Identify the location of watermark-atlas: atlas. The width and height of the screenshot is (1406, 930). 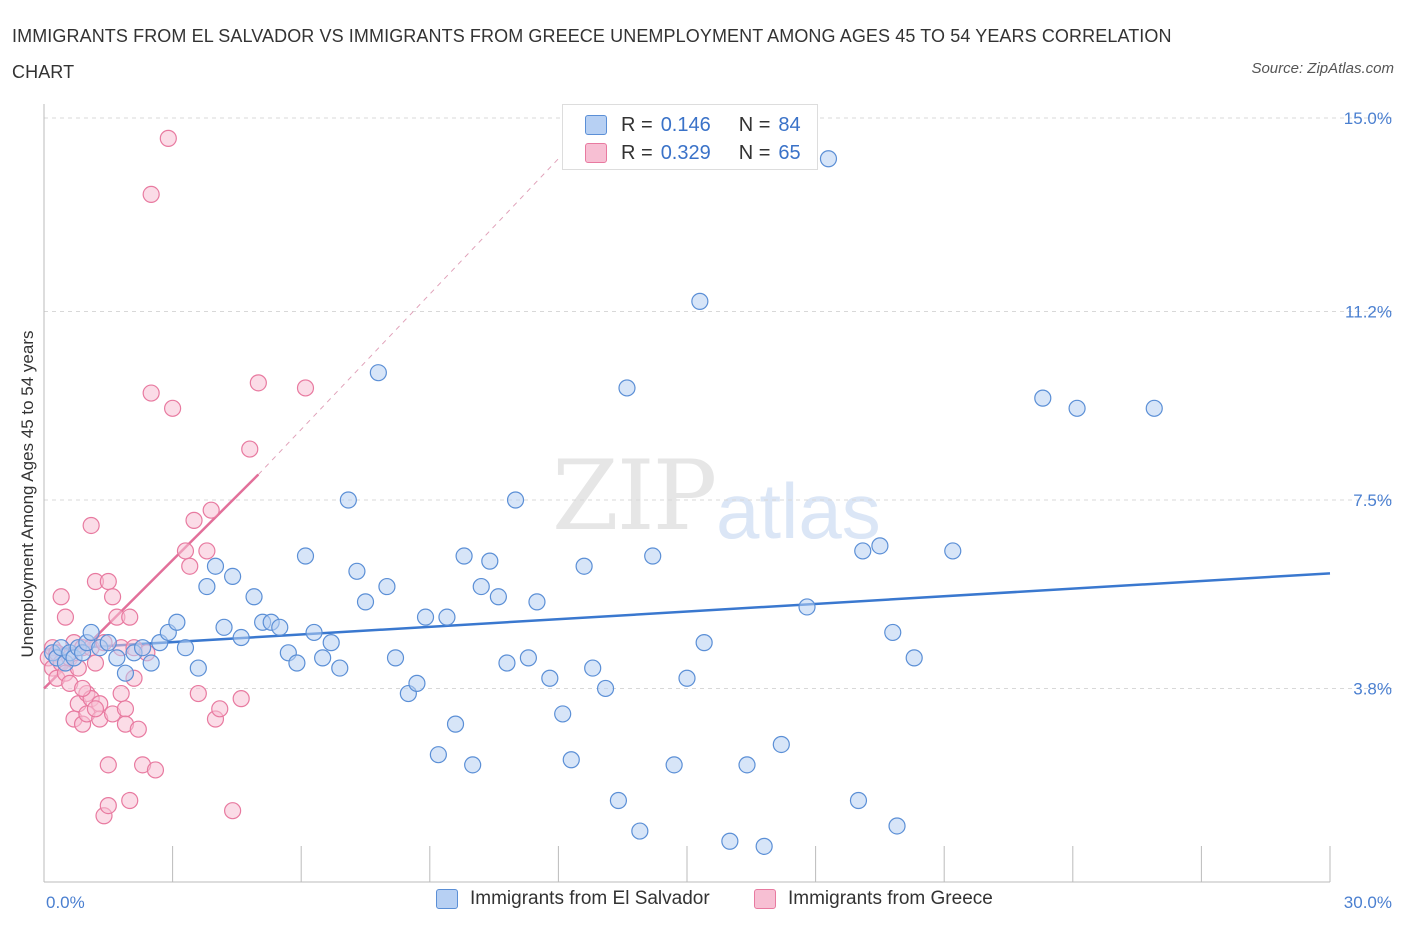
(798, 511).